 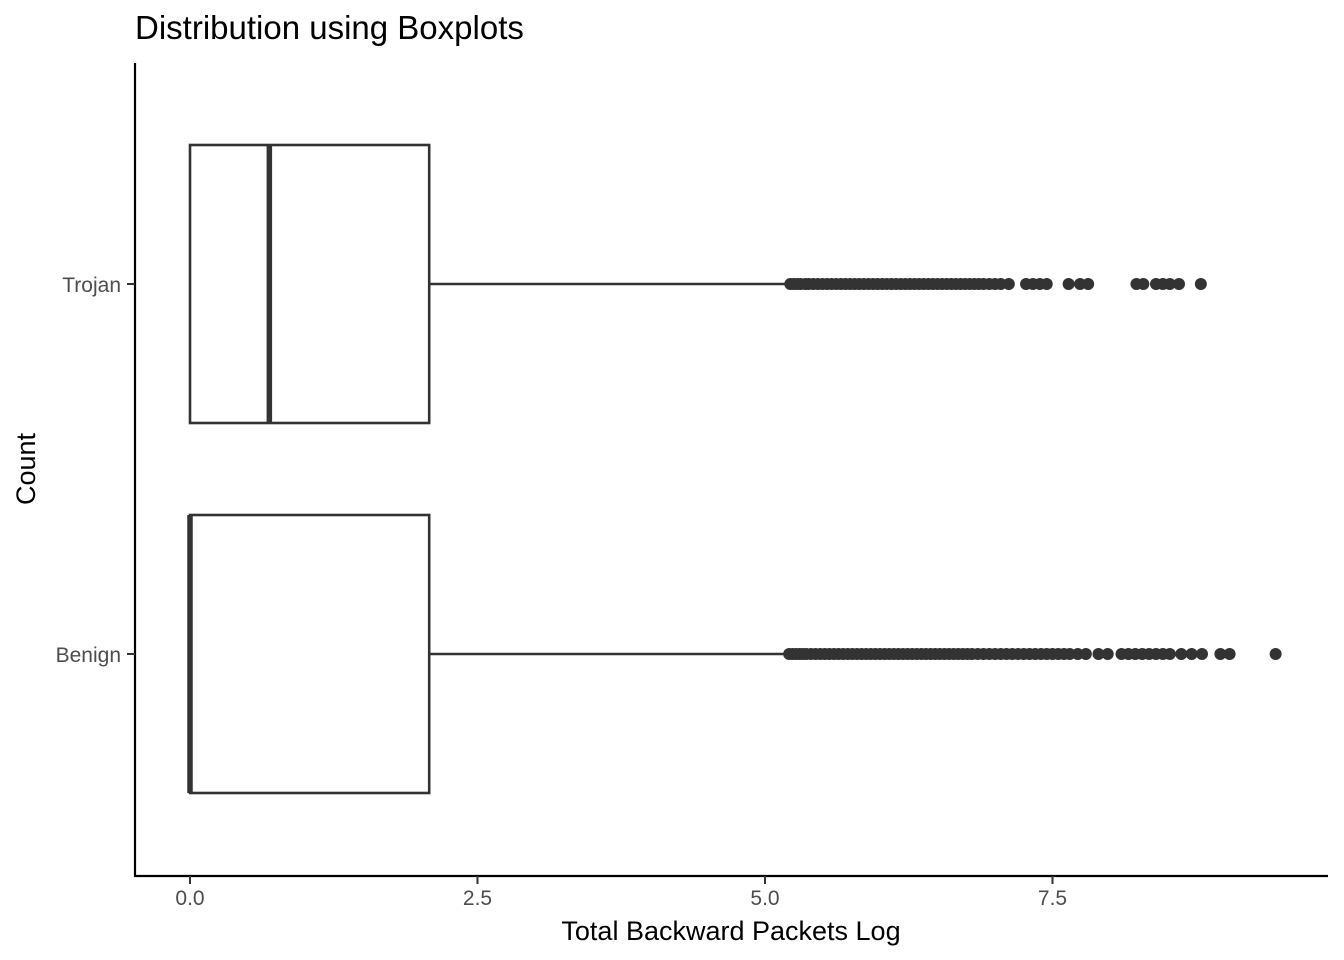 I want to click on x-tick-label-3: 7.5, so click(x=1052, y=898).